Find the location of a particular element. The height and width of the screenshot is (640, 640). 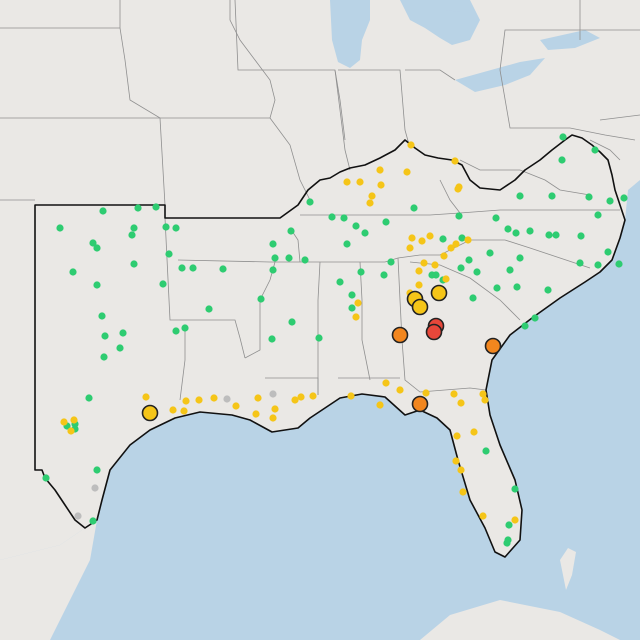

station-marker-large-moderate is located at coordinates (420, 307).